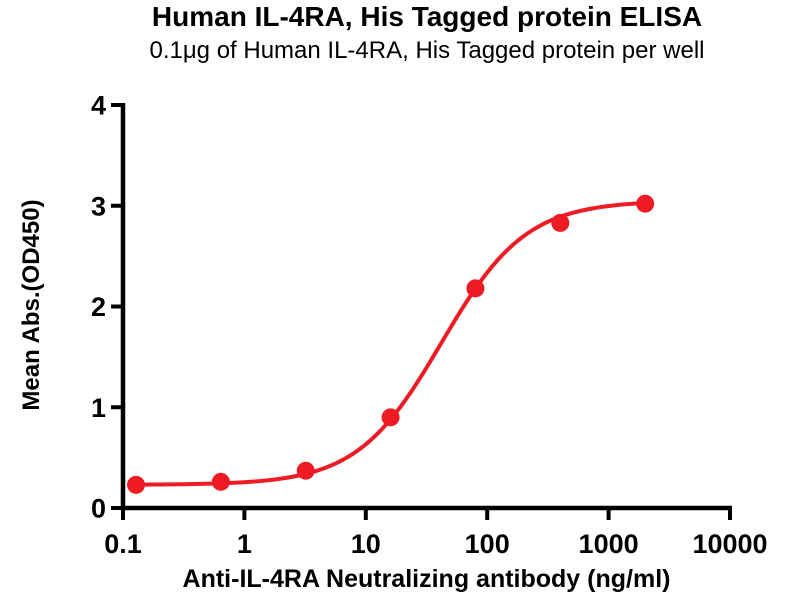 The height and width of the screenshot is (600, 800). I want to click on x-tick-label: 1000, so click(609, 544).